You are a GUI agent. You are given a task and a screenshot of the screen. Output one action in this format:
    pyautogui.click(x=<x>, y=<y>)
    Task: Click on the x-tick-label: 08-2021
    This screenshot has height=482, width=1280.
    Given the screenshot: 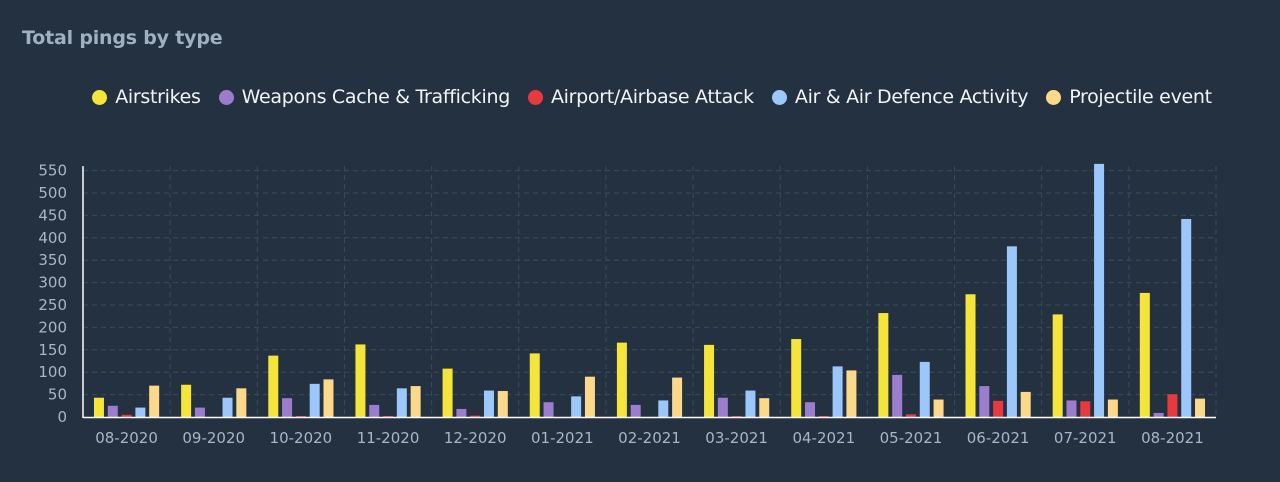 What is the action you would take?
    pyautogui.click(x=1172, y=438)
    